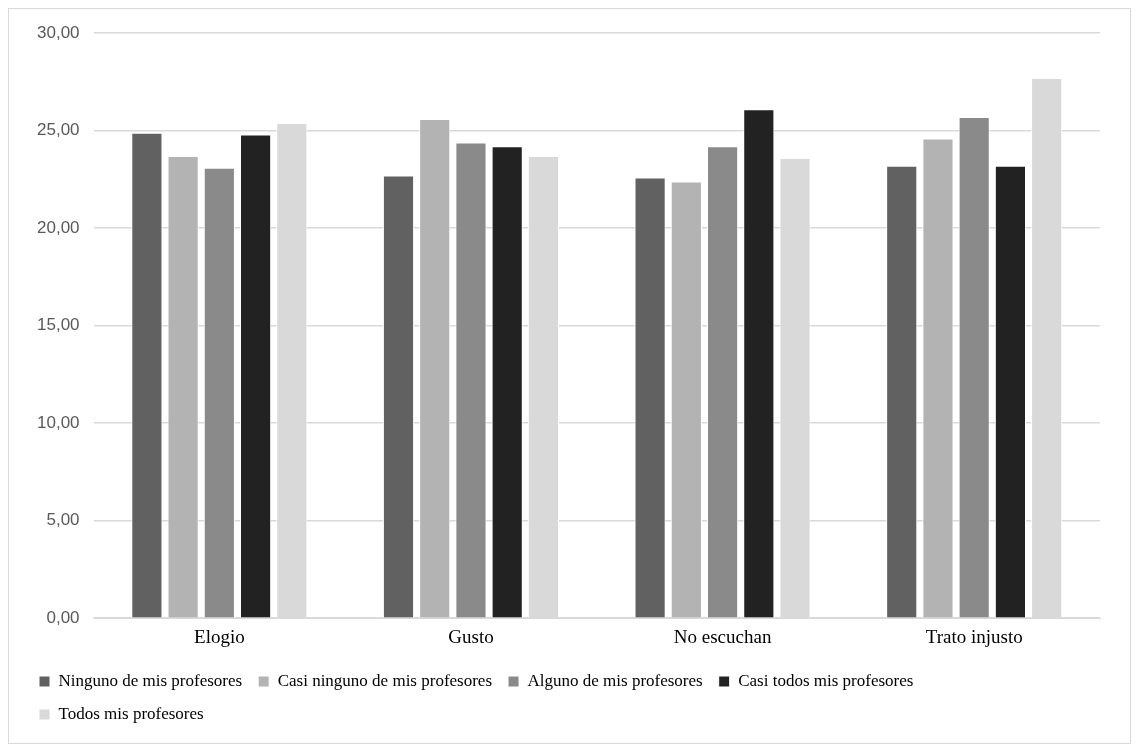 This screenshot has height=752, width=1139. What do you see at coordinates (63, 617) in the screenshot?
I see `y-tick-label: 0,00` at bounding box center [63, 617].